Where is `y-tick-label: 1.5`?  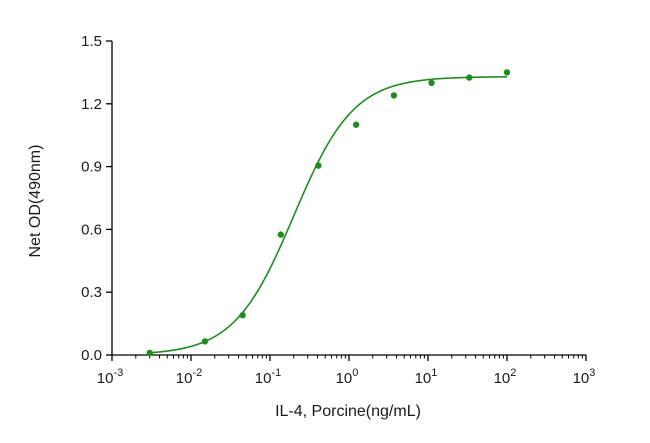
y-tick-label: 1.5 is located at coordinates (91, 41).